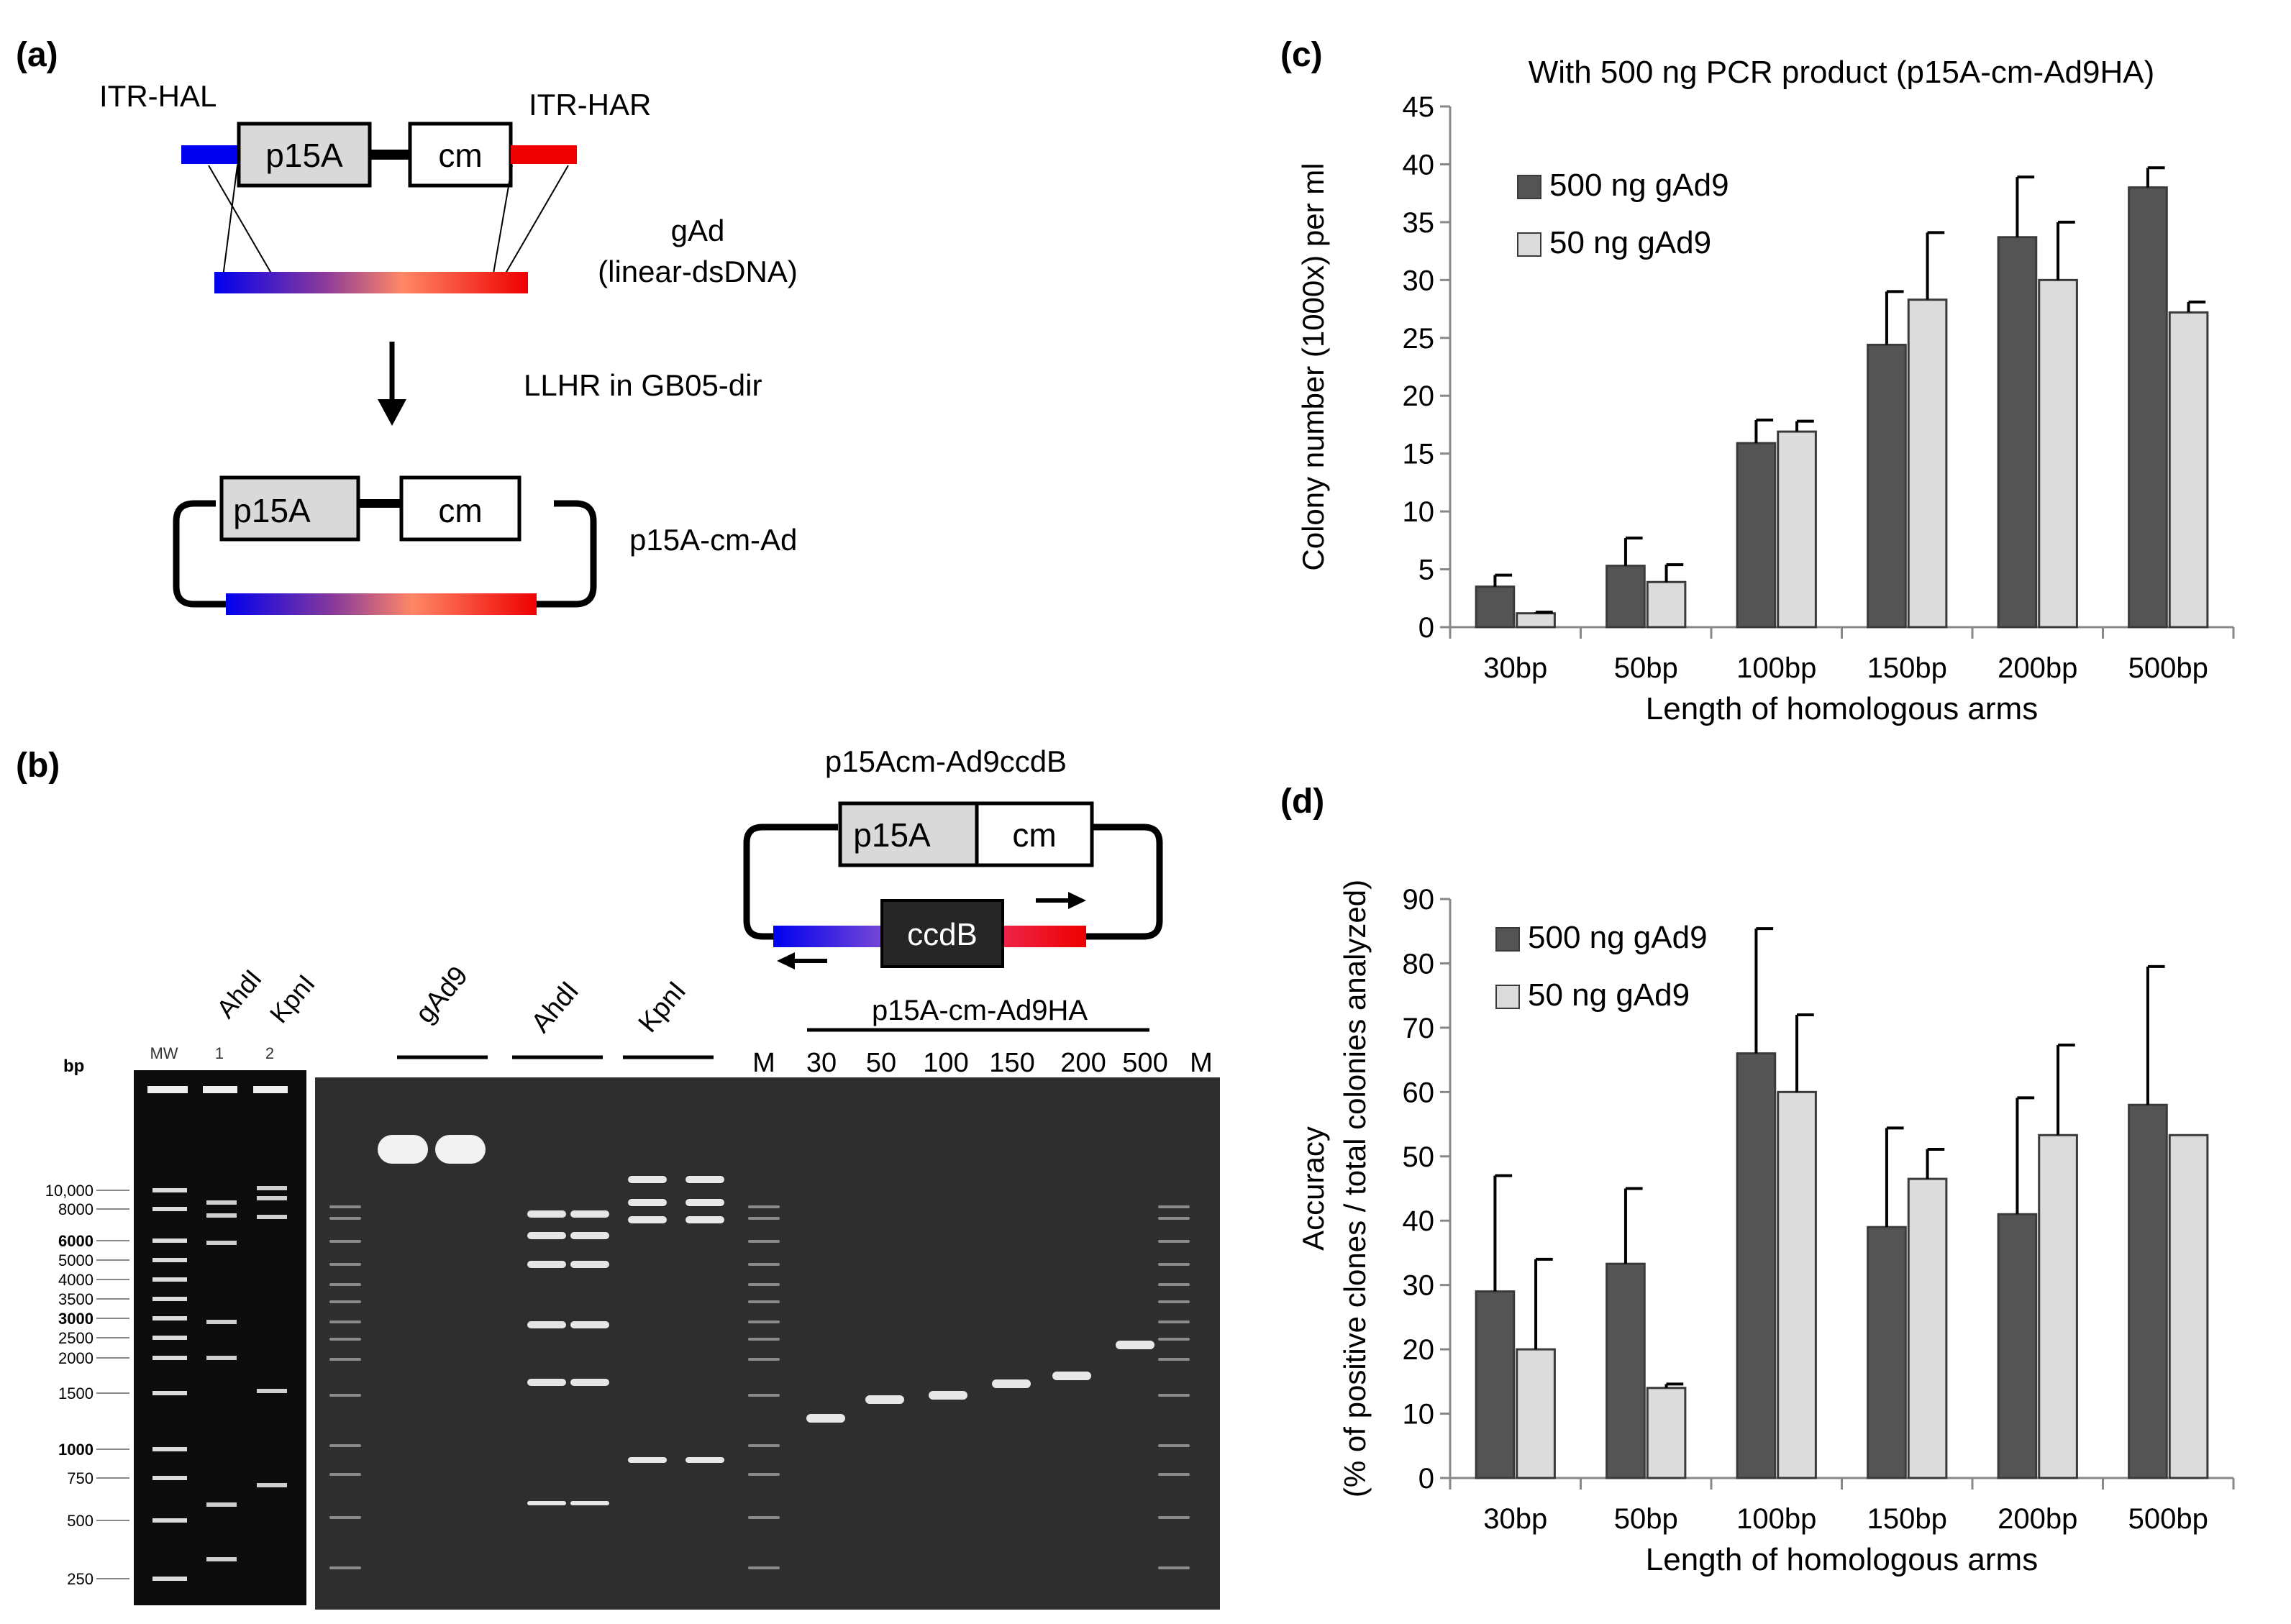 This screenshot has width=2291, height=1624. What do you see at coordinates (1083, 1063) in the screenshot?
I see `arm-lane-label: 200` at bounding box center [1083, 1063].